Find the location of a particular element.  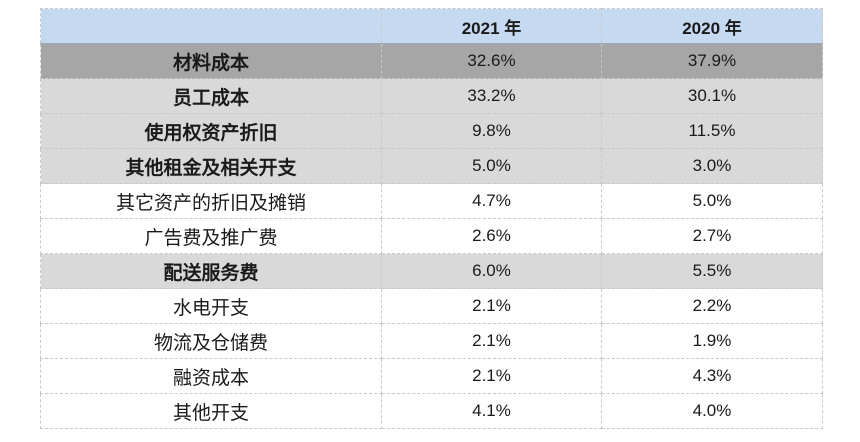

table-row: 物流及仓储费 2.1% 1.9% is located at coordinates (431, 341).